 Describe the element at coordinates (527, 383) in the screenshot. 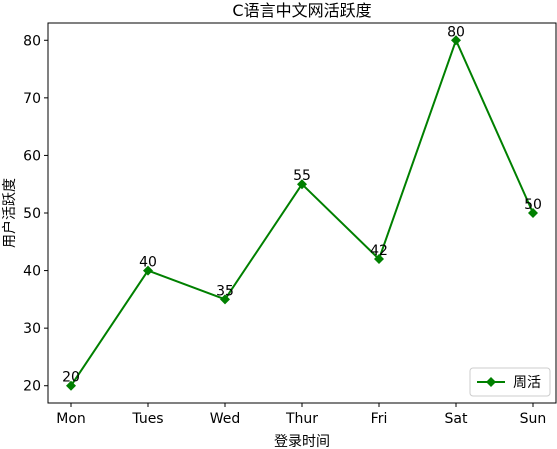

I see `legend-label-weekly-active: 周活` at that location.